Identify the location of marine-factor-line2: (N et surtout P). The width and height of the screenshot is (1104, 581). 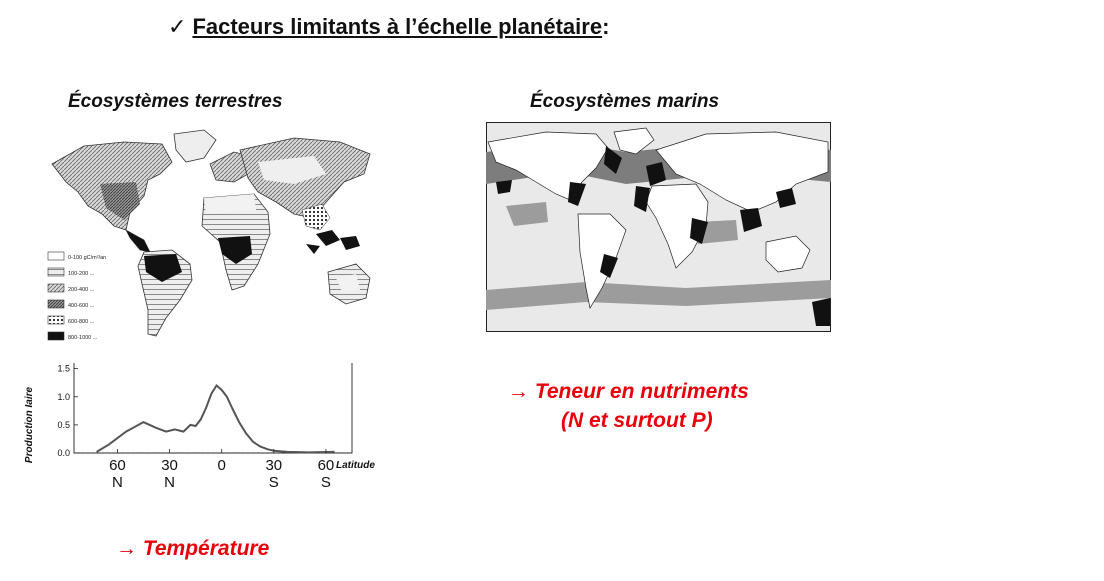
(637, 420).